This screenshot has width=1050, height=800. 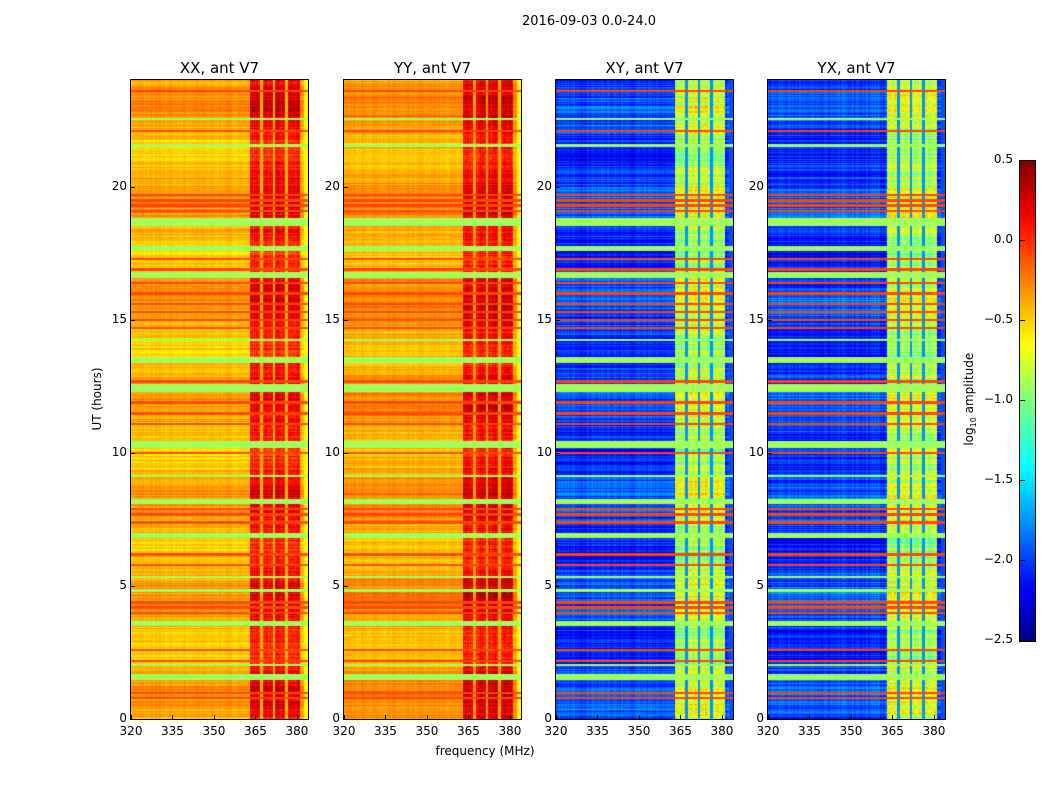 I want to click on colorbar-tick-label: −2.0, so click(x=998, y=559).